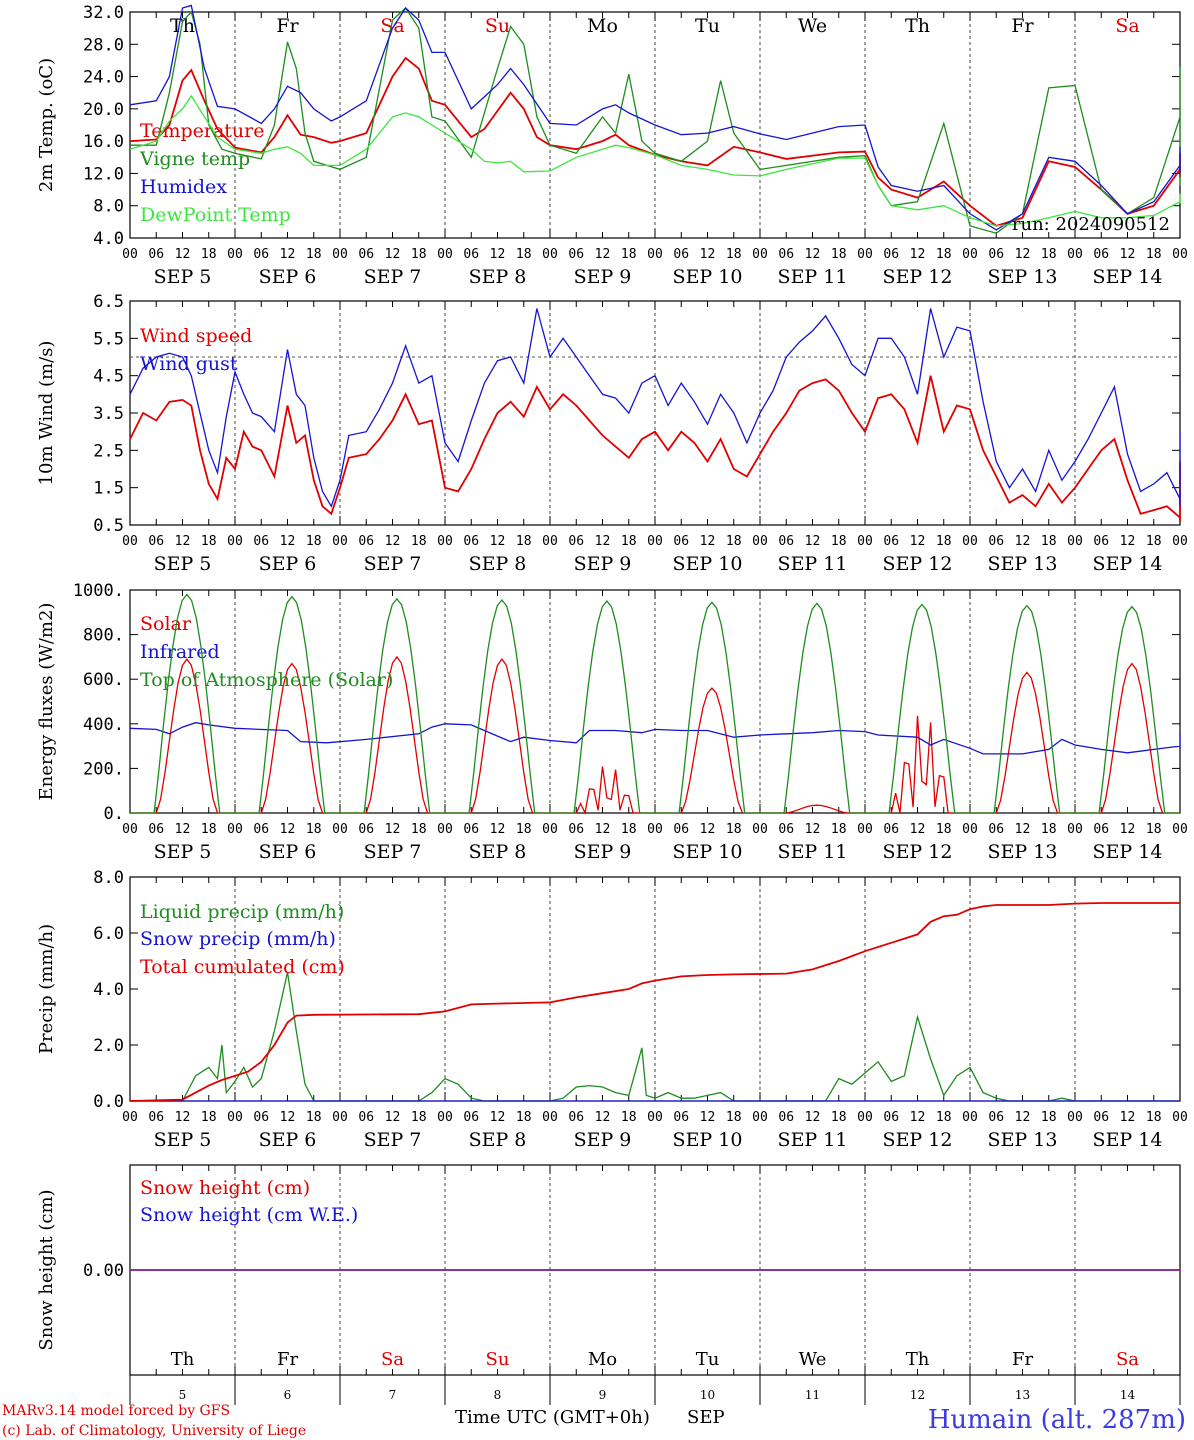  What do you see at coordinates (108, 377) in the screenshot?
I see `y-tick-label: 4.5` at bounding box center [108, 377].